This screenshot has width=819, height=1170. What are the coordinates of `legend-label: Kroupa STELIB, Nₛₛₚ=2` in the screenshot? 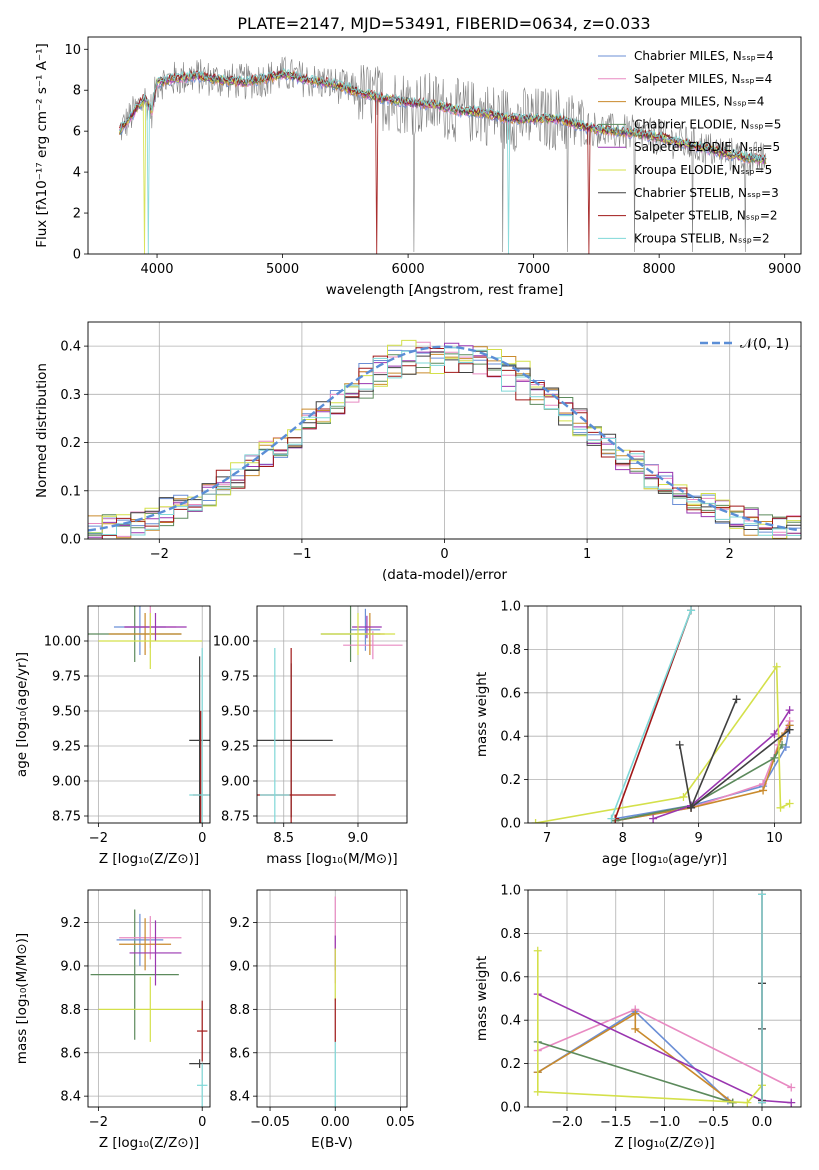 It's located at (702, 238).